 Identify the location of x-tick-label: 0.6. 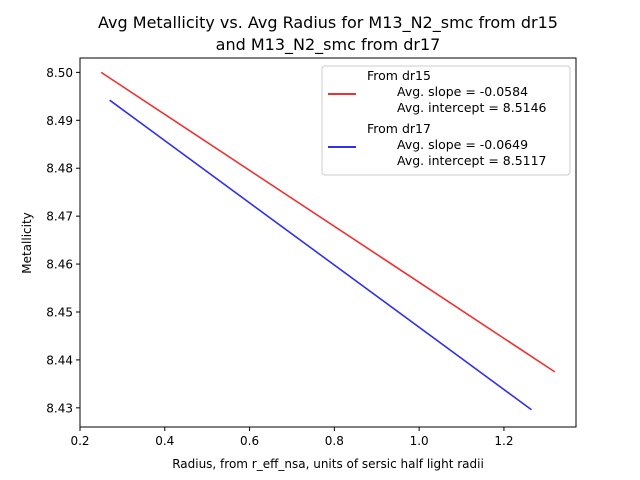
(249, 441).